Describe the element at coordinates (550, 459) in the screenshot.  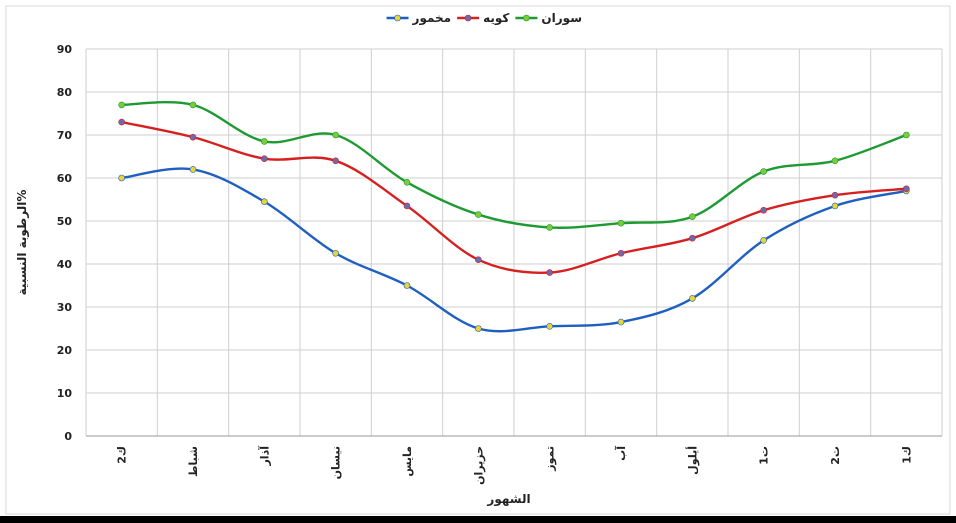
I see `x-tick-label: تموز` at that location.